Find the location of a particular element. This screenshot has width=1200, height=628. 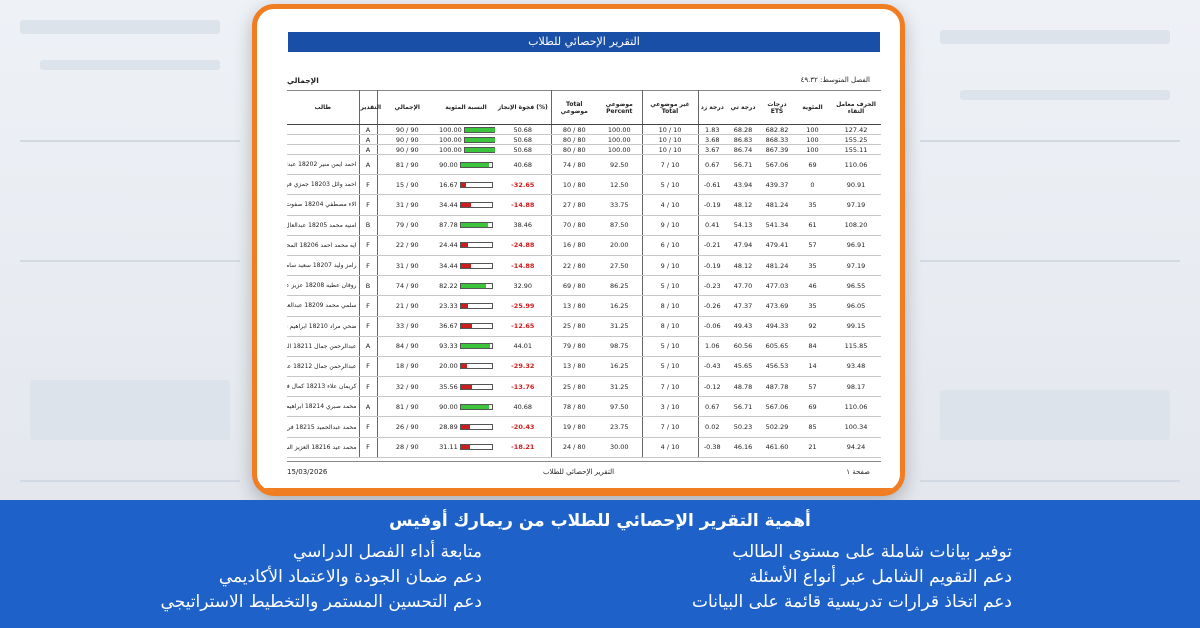

objective-percent-cell: 92.50 is located at coordinates (620, 165).